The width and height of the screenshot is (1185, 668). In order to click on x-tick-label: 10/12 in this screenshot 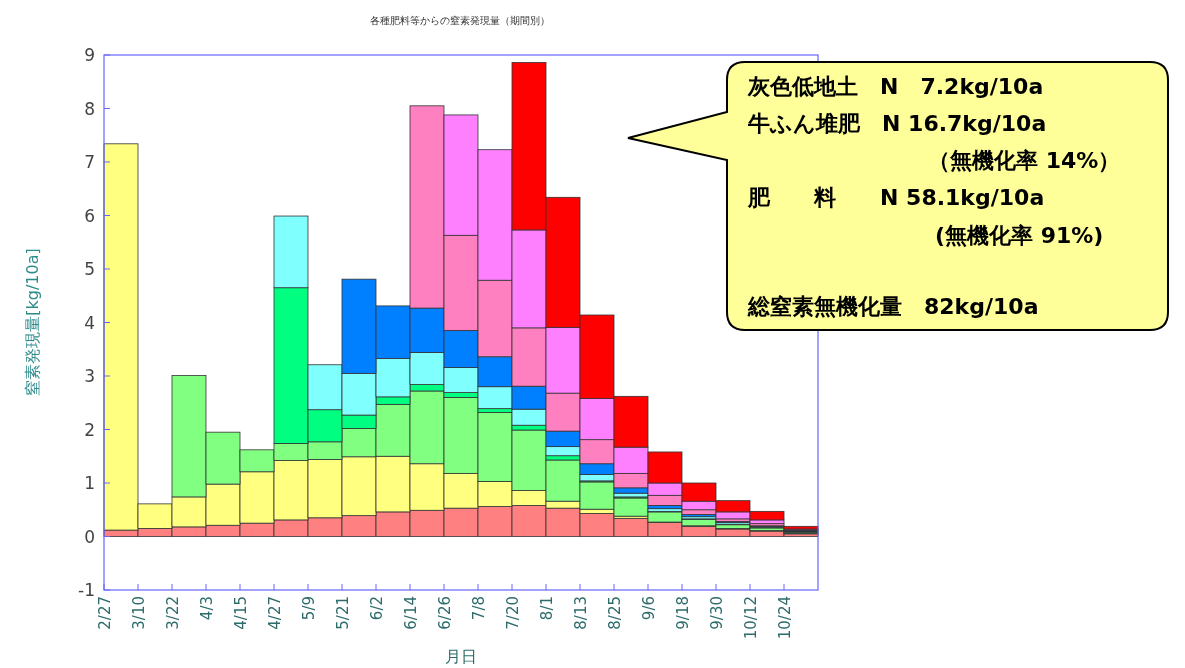, I will do `click(751, 618)`.